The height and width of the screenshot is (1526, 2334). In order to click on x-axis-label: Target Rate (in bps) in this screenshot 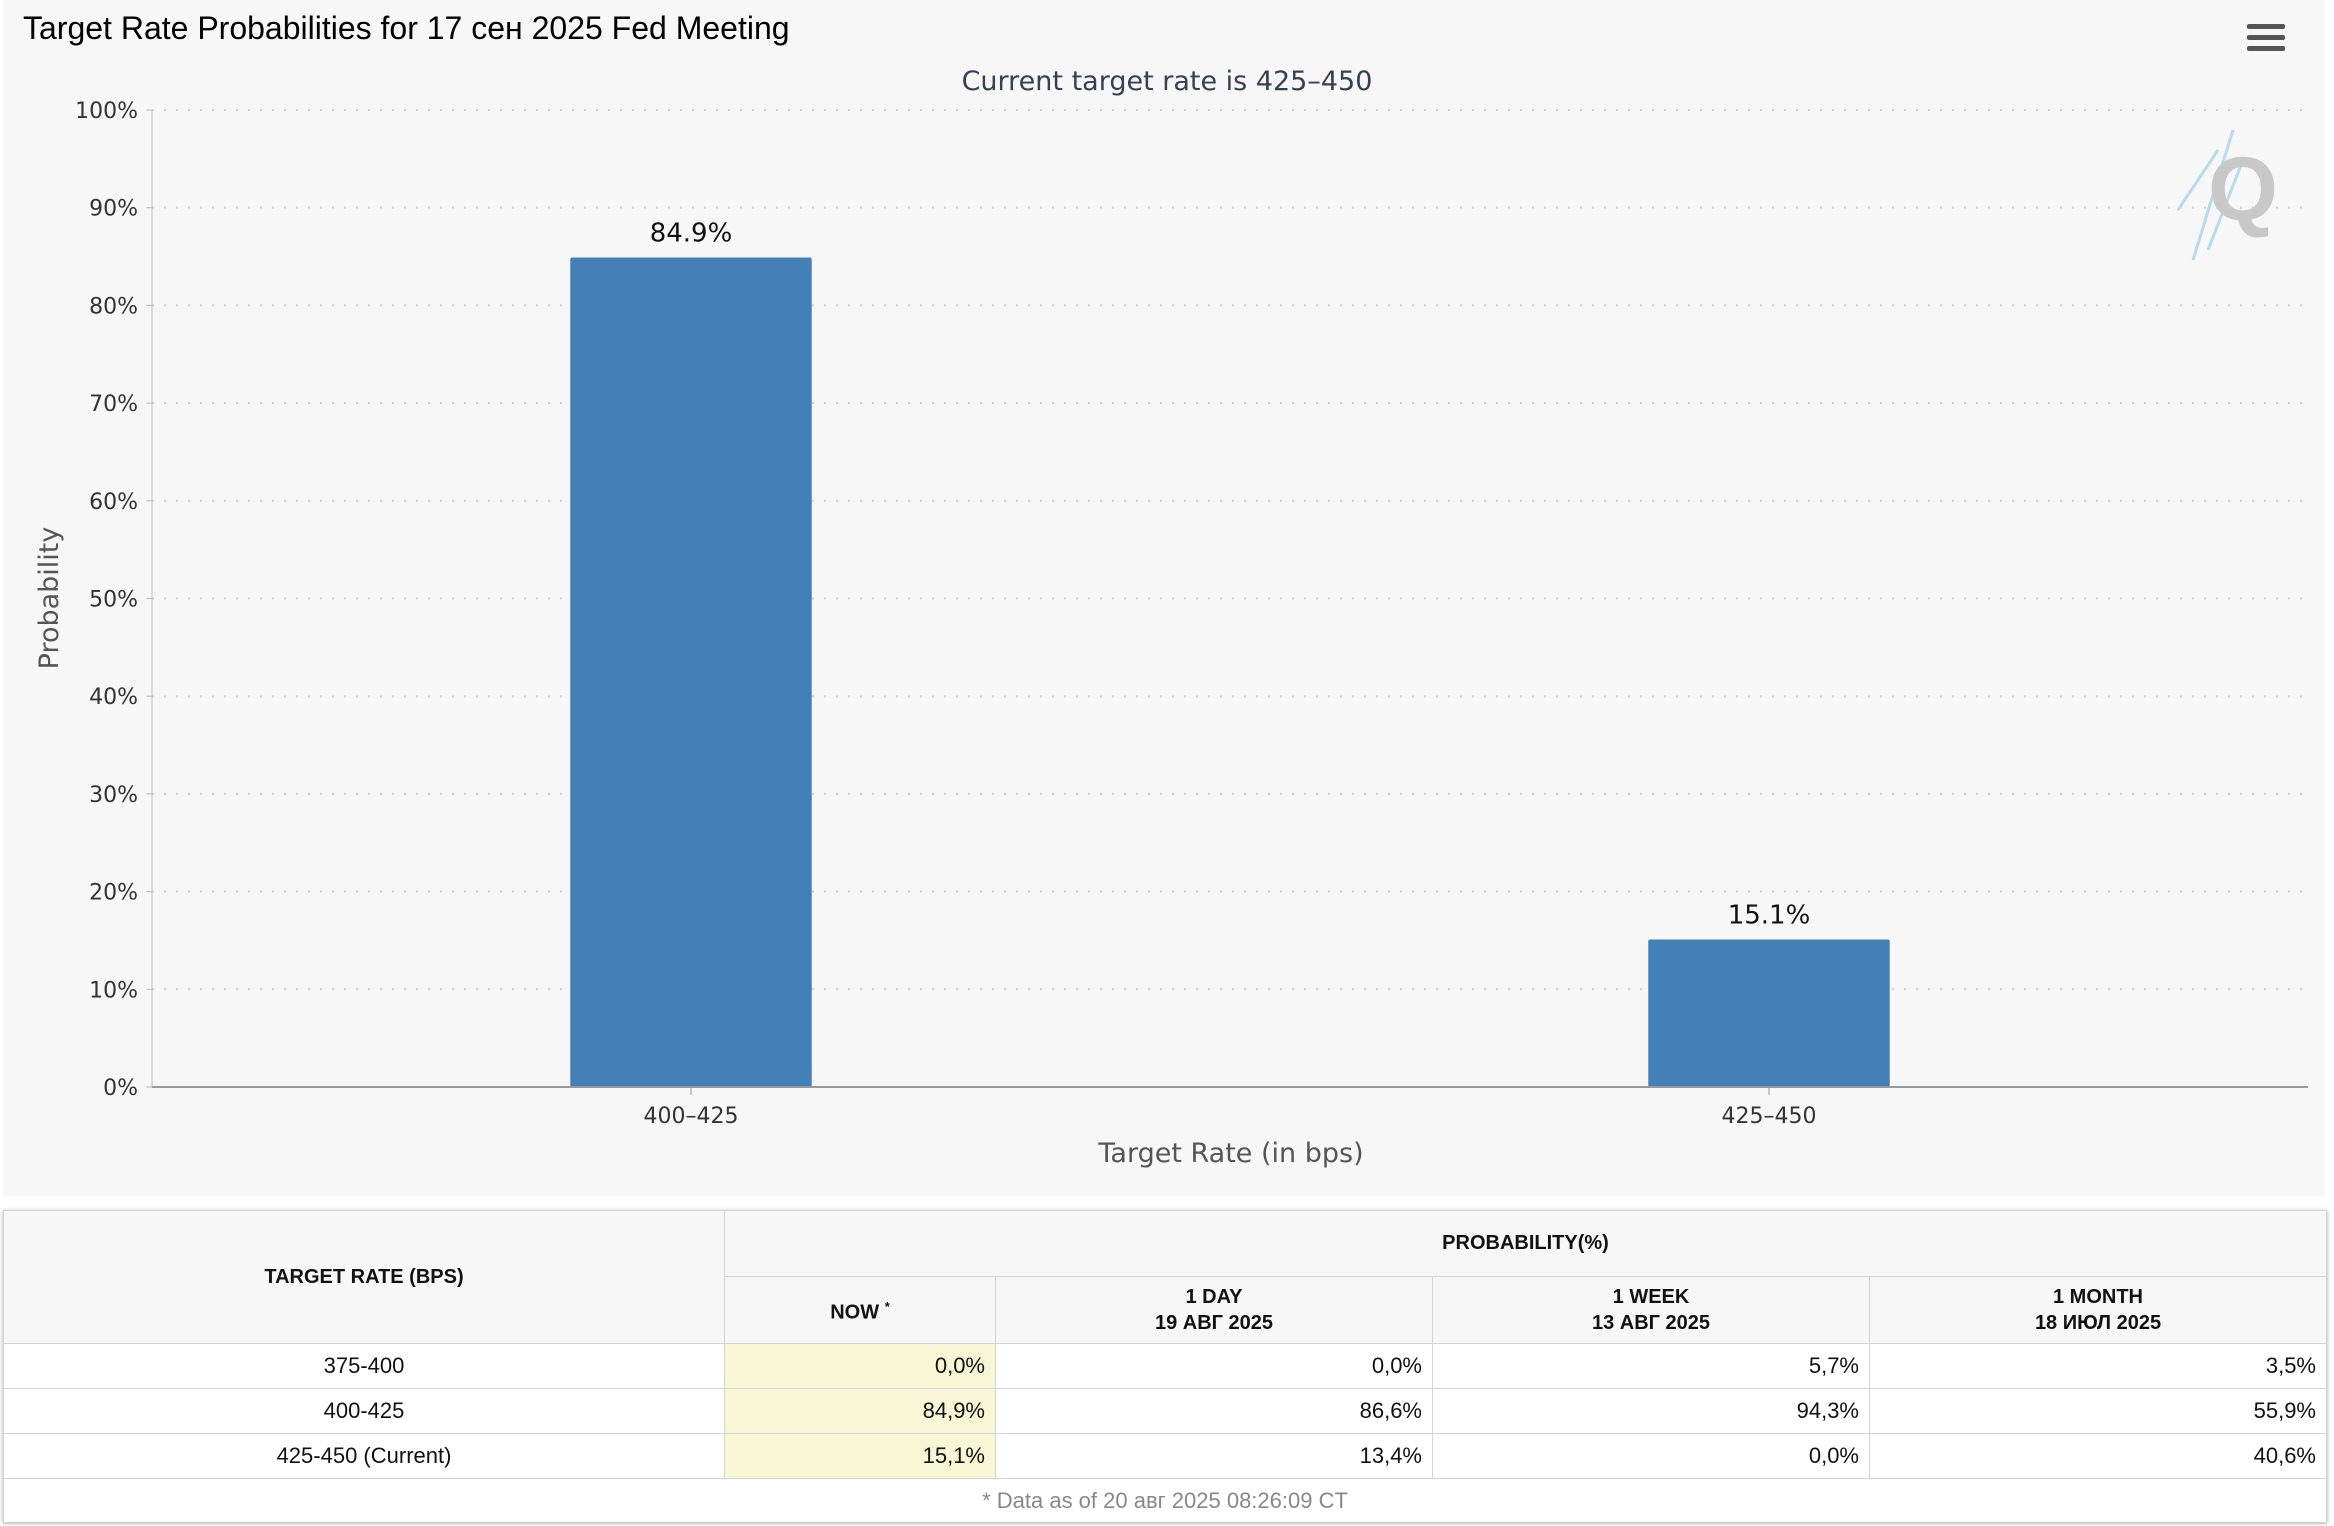, I will do `click(1230, 1153)`.